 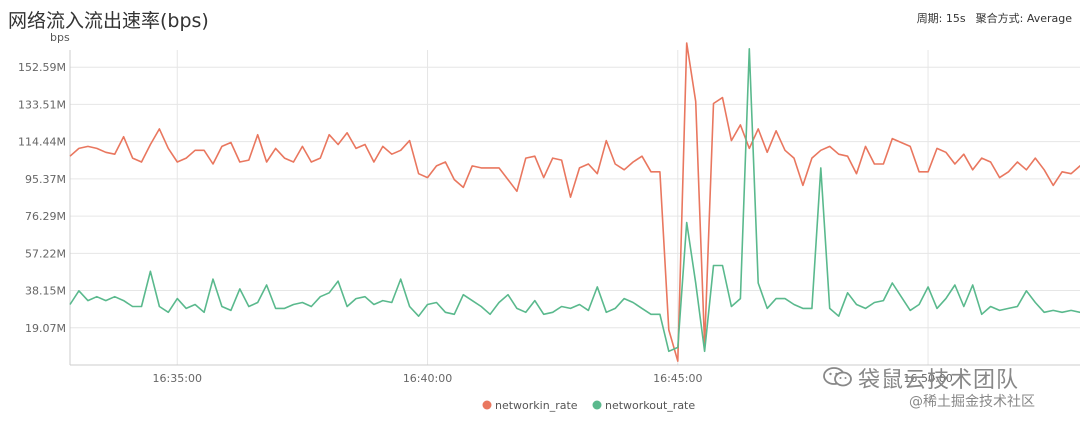 What do you see at coordinates (45, 328) in the screenshot?
I see `y-tick-label: 19.07M` at bounding box center [45, 328].